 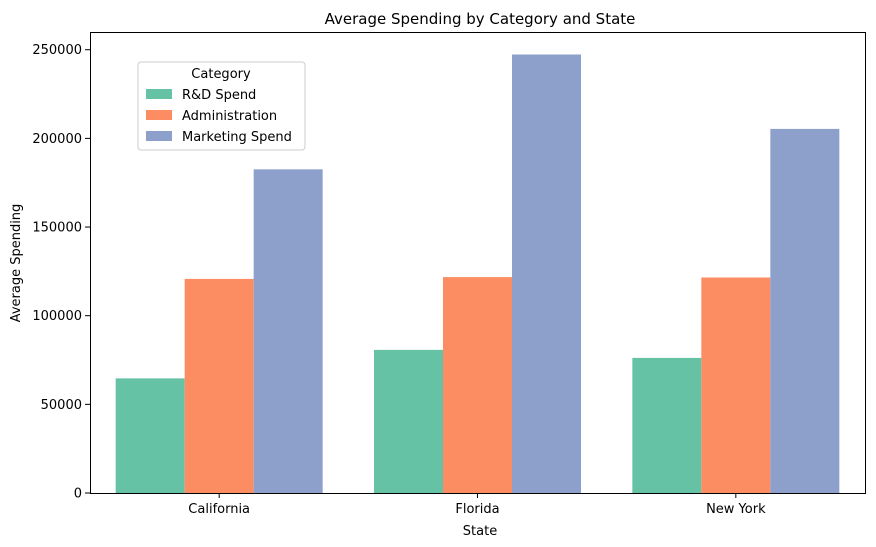 What do you see at coordinates (219, 95) in the screenshot?
I see `legend-label: R&D Spend` at bounding box center [219, 95].